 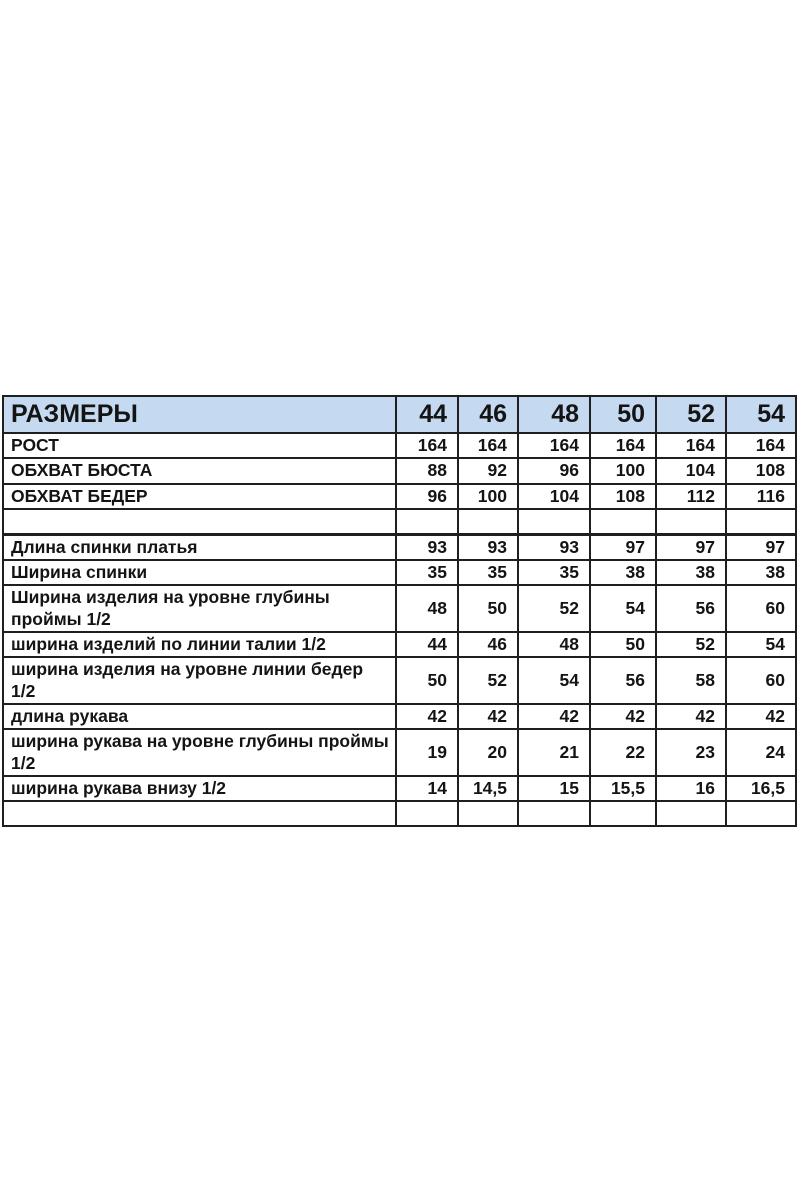 What do you see at coordinates (691, 680) in the screenshot?
I see `value-cell: 58` at bounding box center [691, 680].